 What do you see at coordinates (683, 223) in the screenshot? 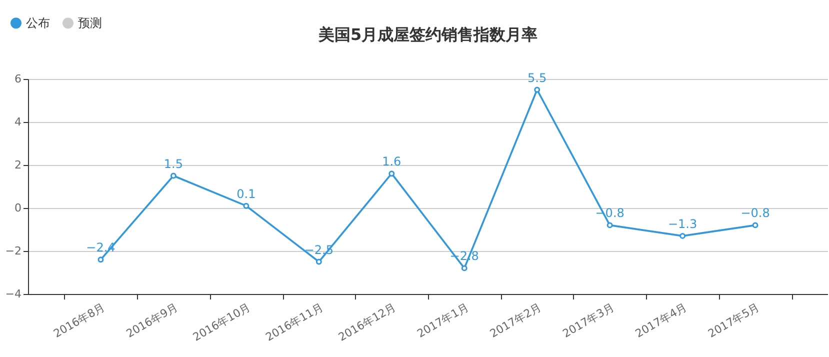
I see `data-label: −1.3` at bounding box center [683, 223].